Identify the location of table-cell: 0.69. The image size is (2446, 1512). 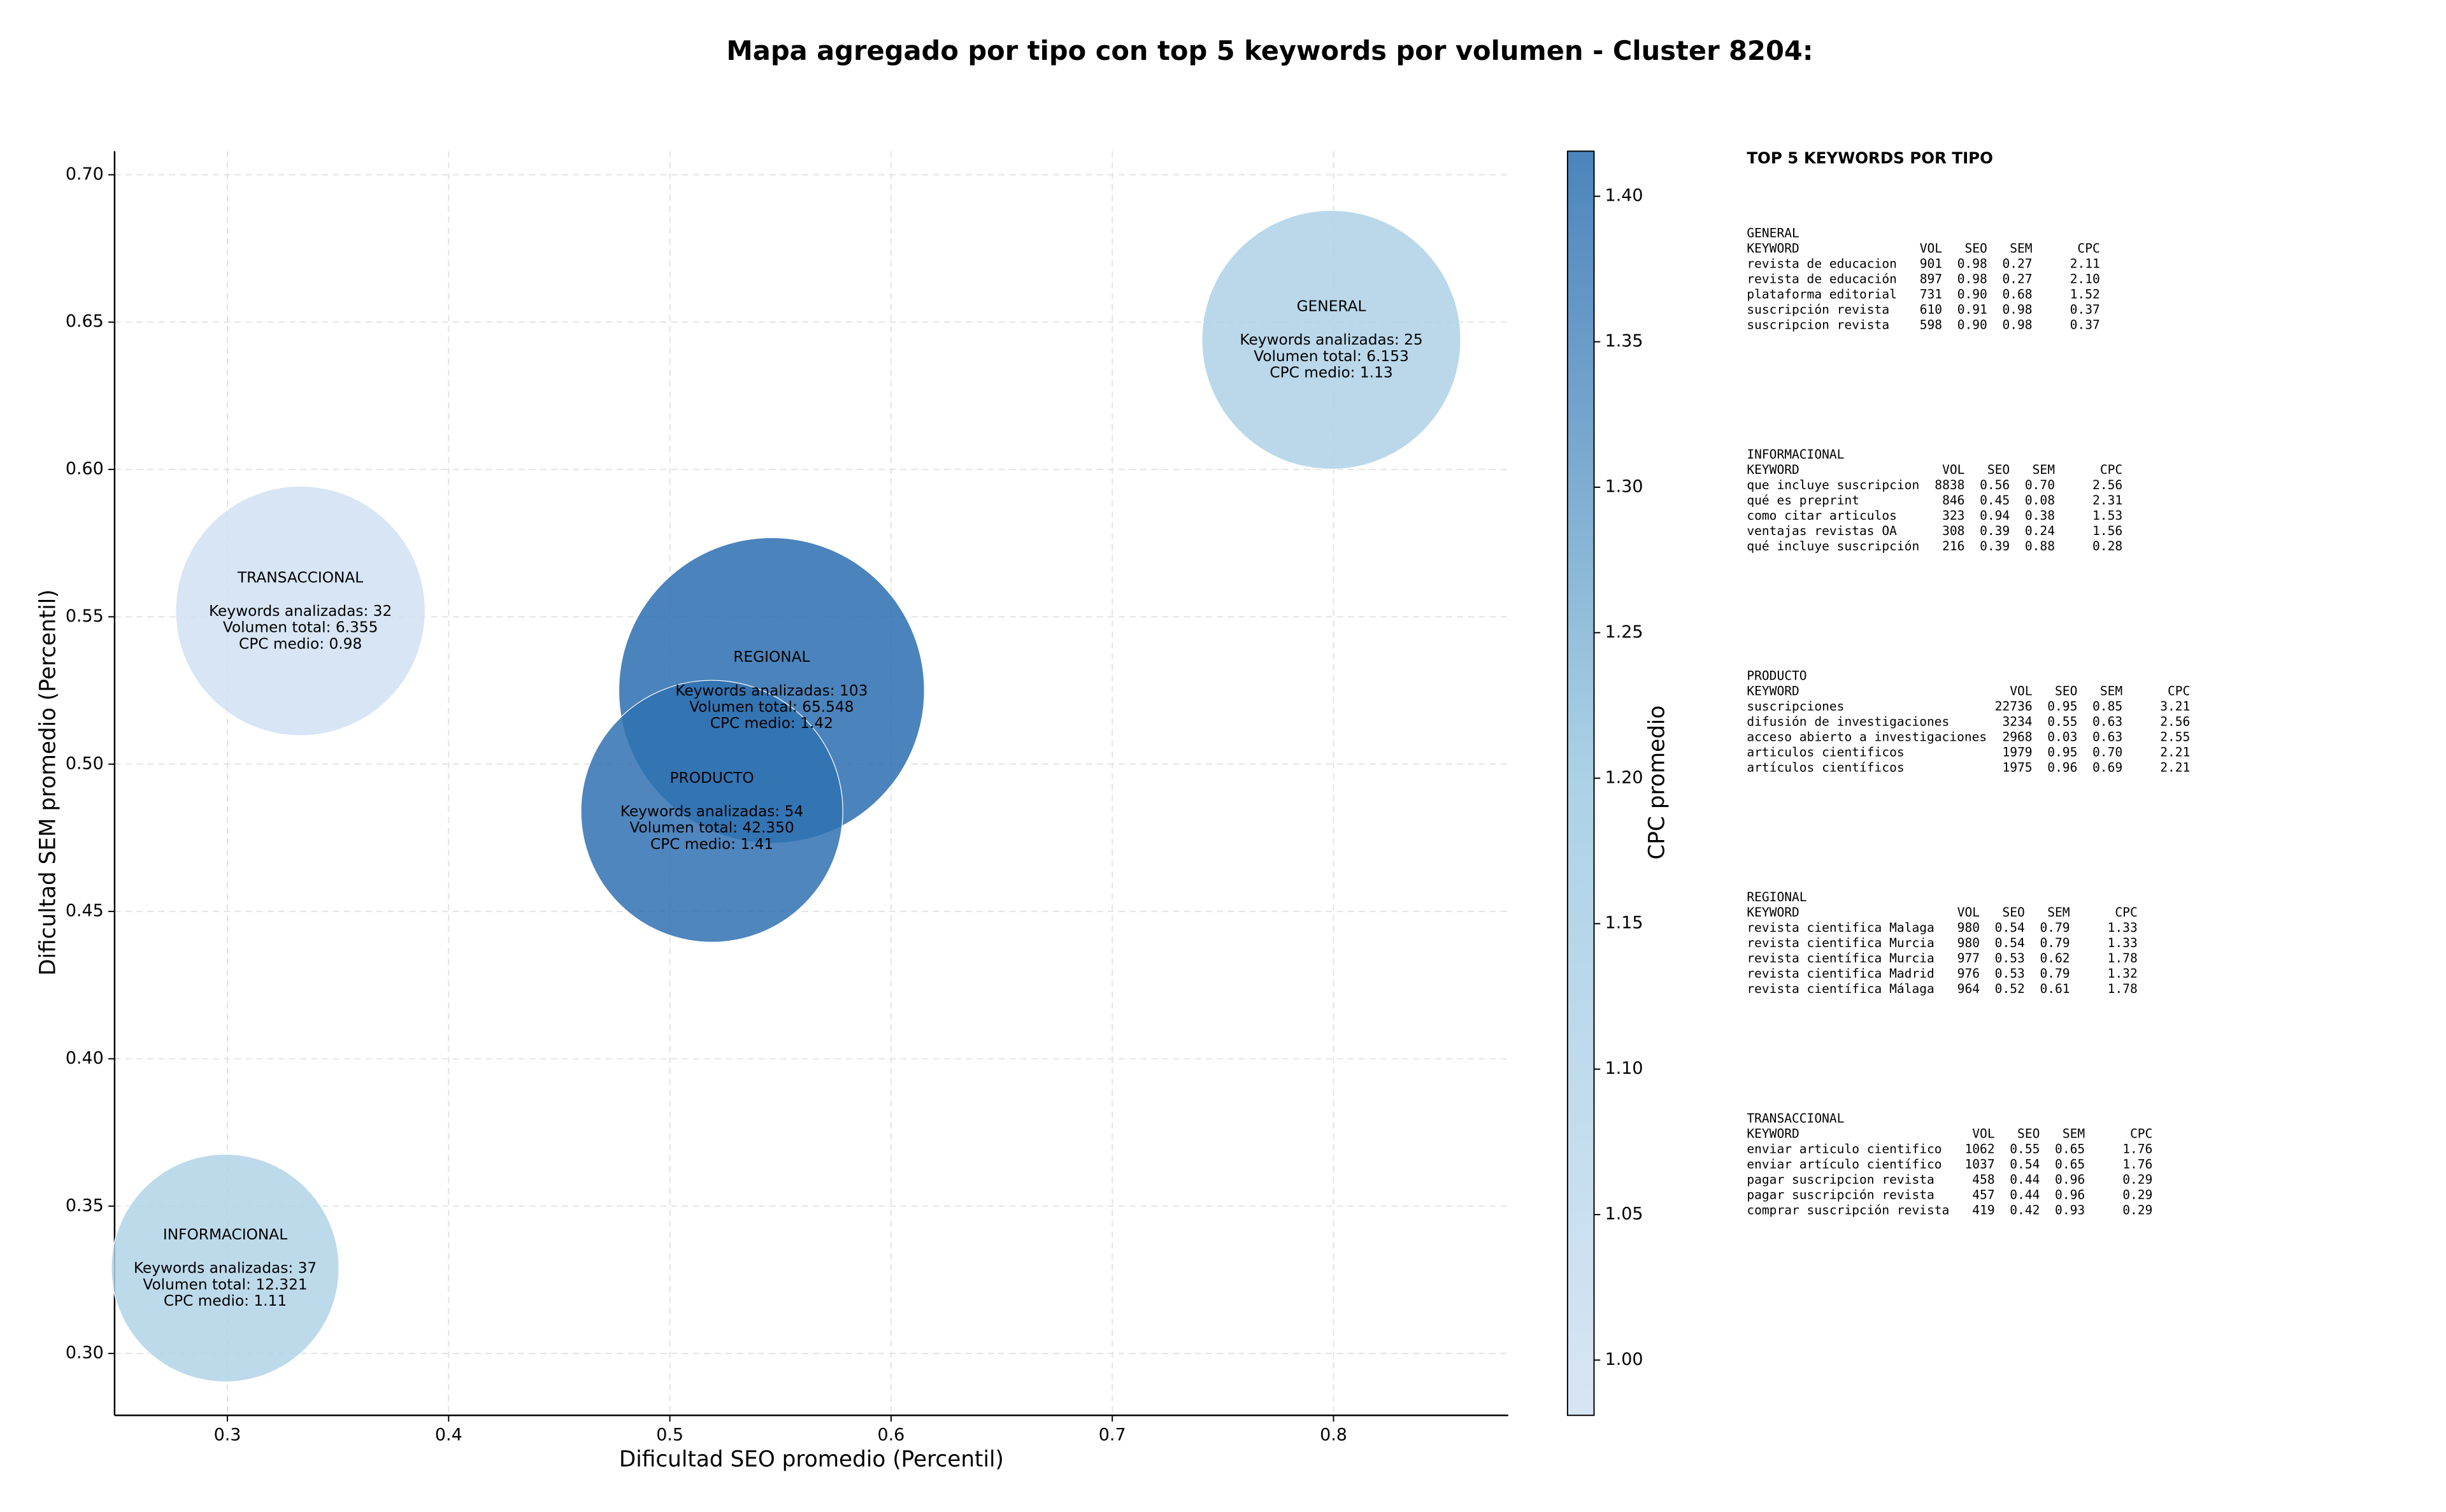
(2107, 767).